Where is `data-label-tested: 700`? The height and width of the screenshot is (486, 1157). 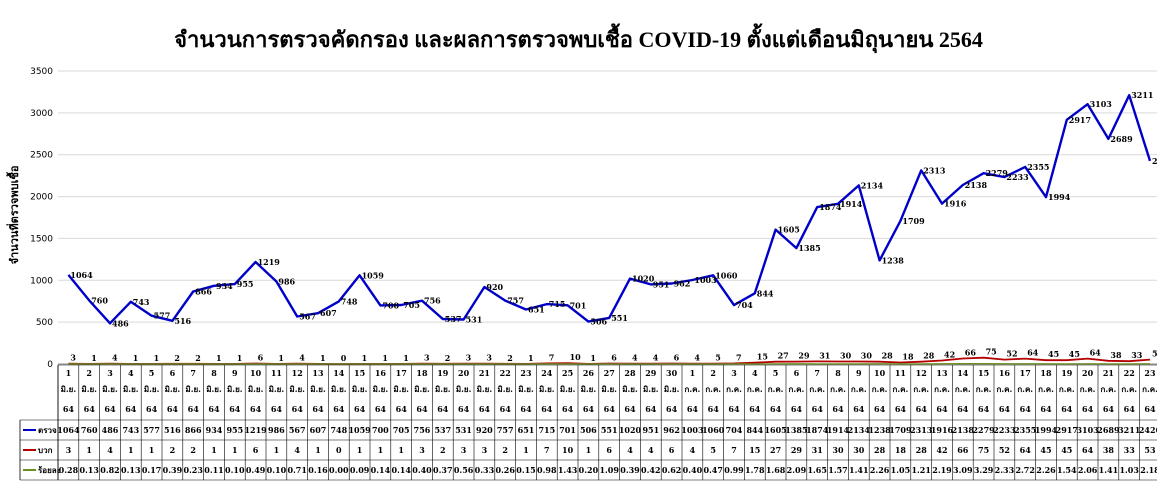 data-label-tested: 700 is located at coordinates (390, 305).